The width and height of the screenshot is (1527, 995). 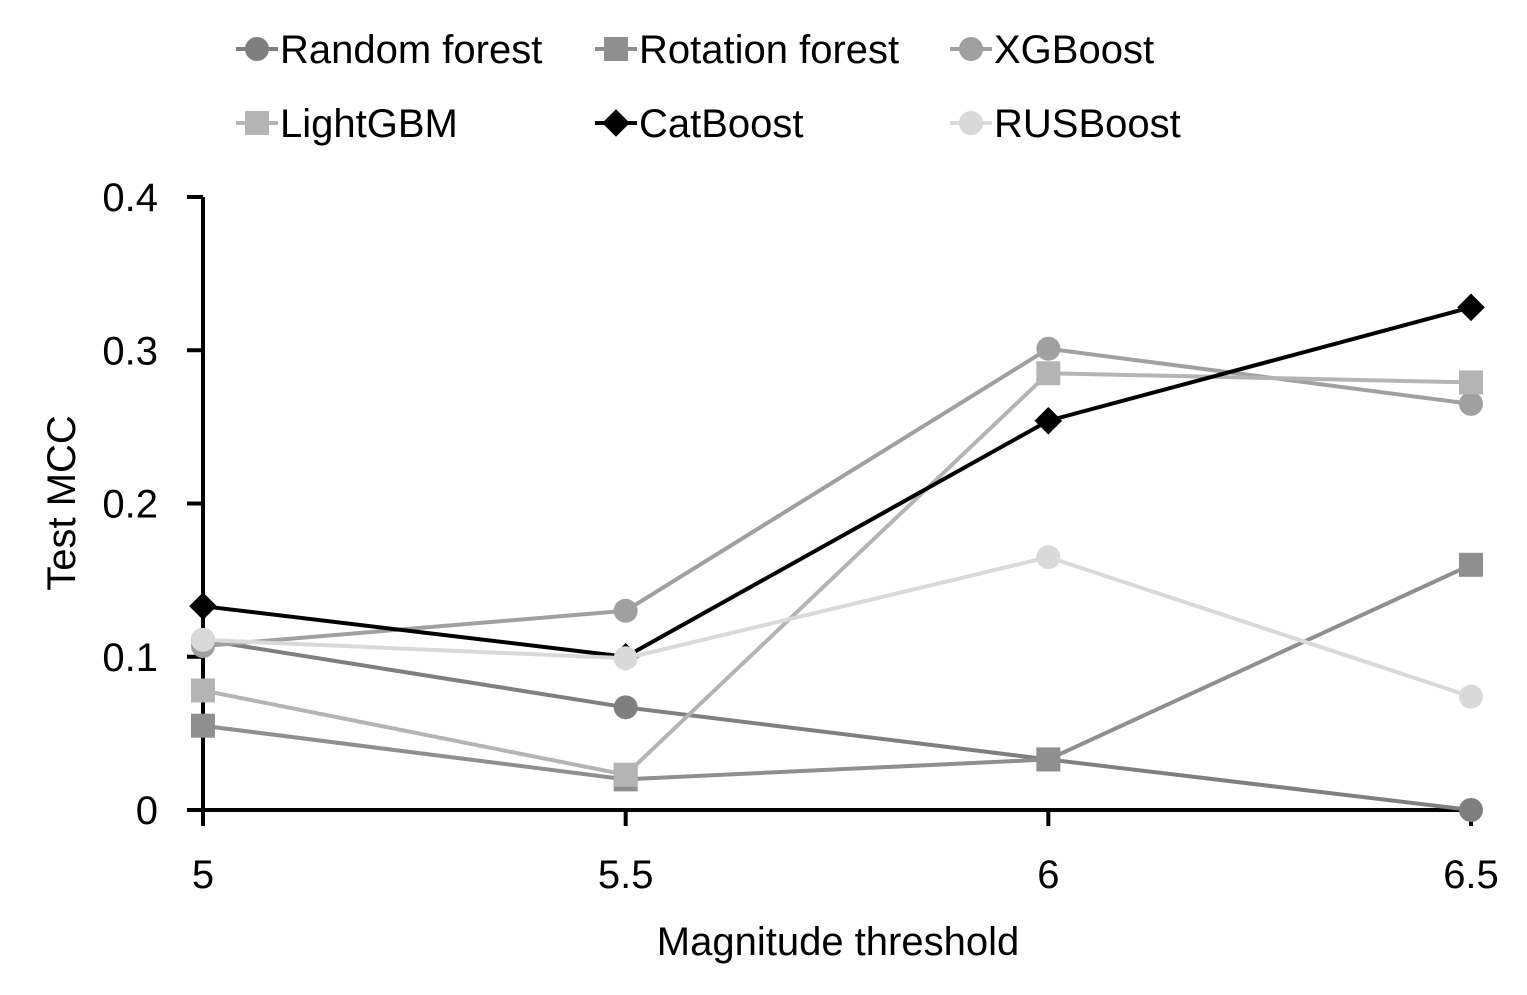 I want to click on legend-label: CatBoost, so click(x=721, y=124).